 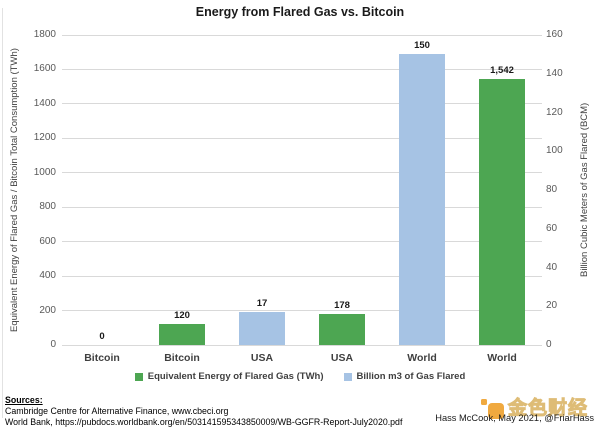 I want to click on bar-value-label: 178, so click(x=342, y=306).